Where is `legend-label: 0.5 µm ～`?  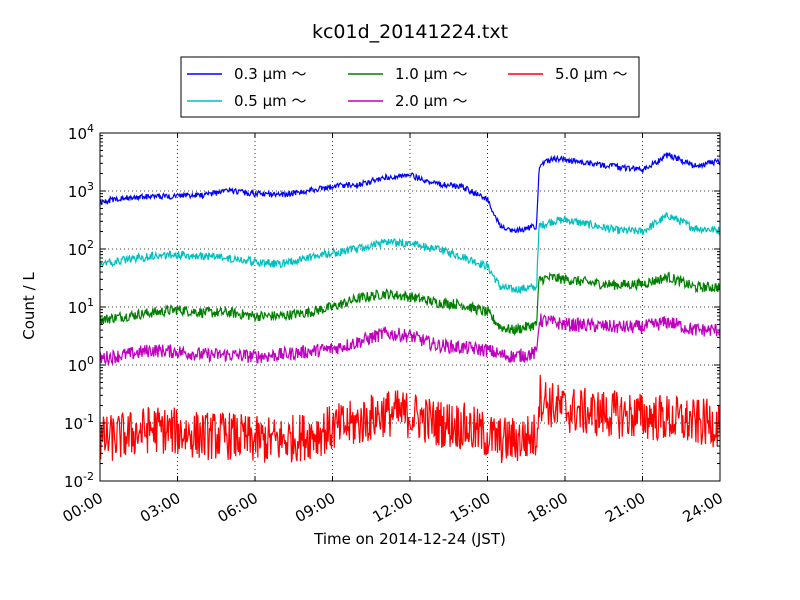 legend-label: 0.5 µm ～ is located at coordinates (270, 101).